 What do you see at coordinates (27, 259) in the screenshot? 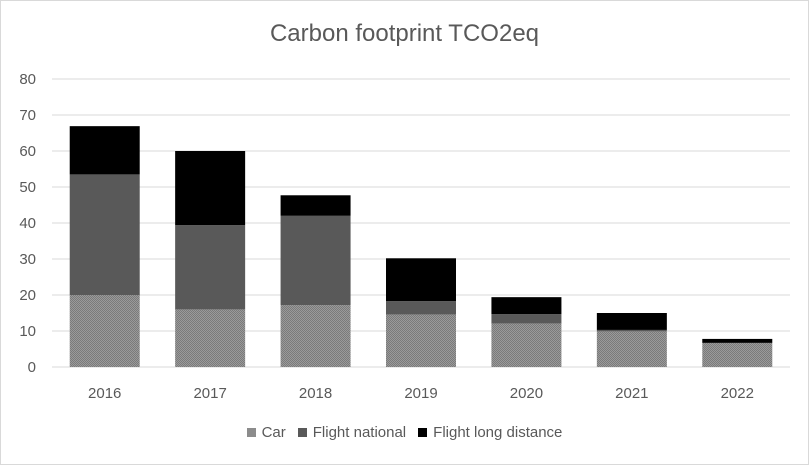
I see `y-tick-label: 30` at bounding box center [27, 259].